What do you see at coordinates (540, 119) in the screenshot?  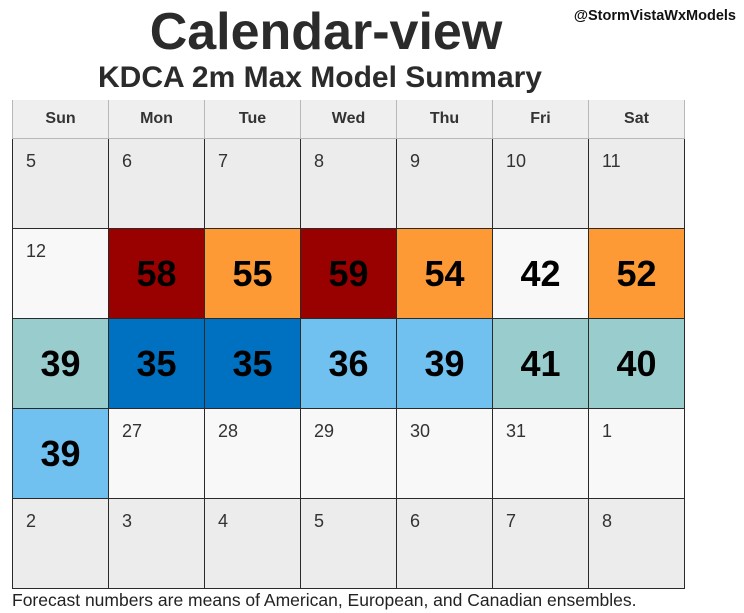 I see `weekday-header-fri: Fri` at bounding box center [540, 119].